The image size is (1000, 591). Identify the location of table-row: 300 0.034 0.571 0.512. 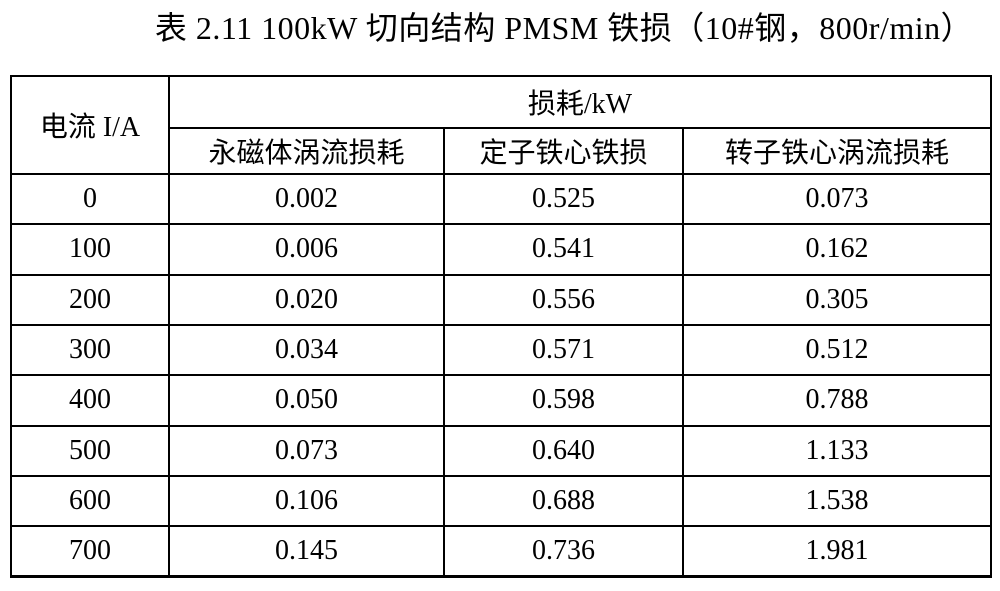
(501, 350).